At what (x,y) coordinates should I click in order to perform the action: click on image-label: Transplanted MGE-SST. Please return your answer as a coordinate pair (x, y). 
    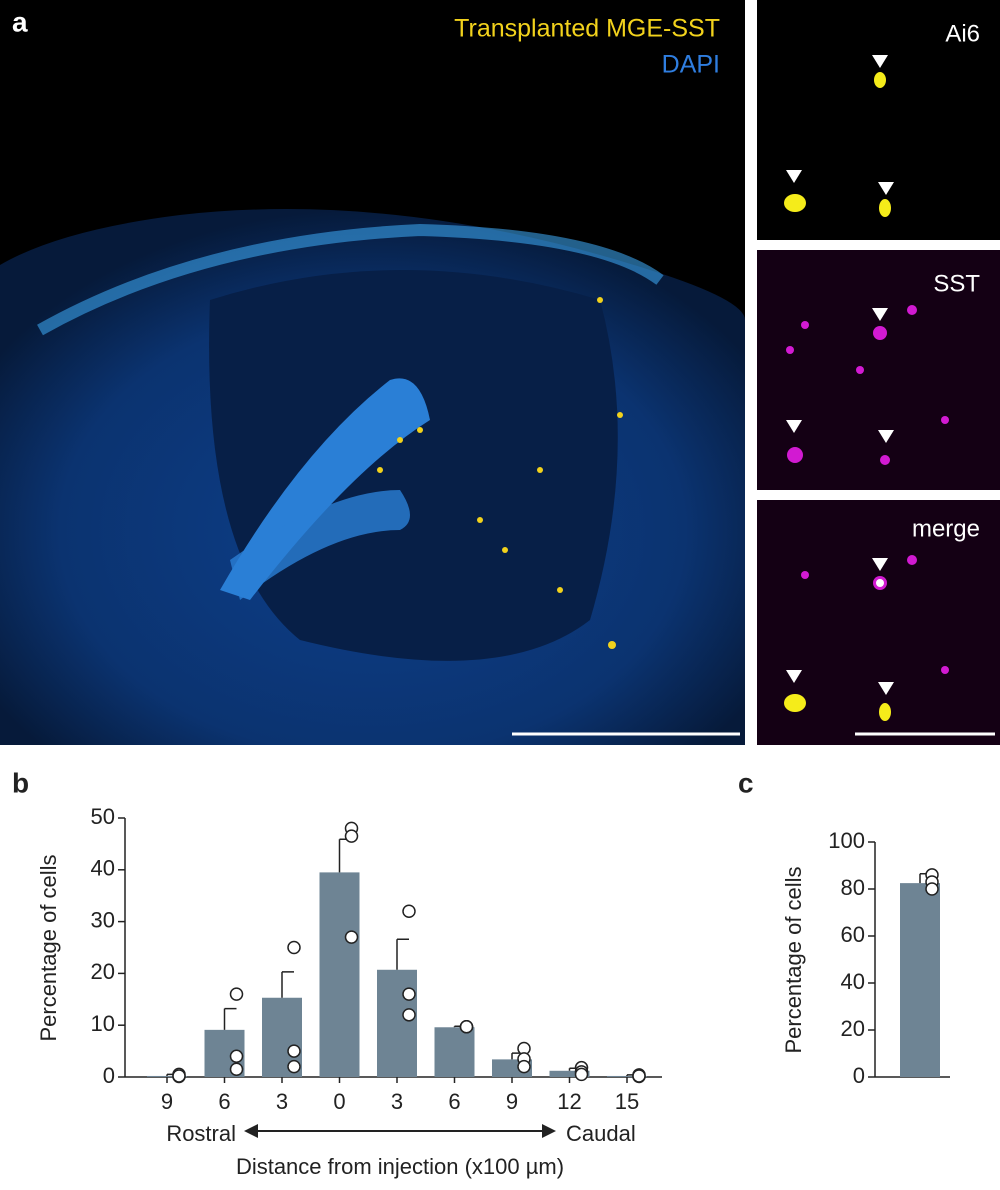
    Looking at the image, I should click on (587, 29).